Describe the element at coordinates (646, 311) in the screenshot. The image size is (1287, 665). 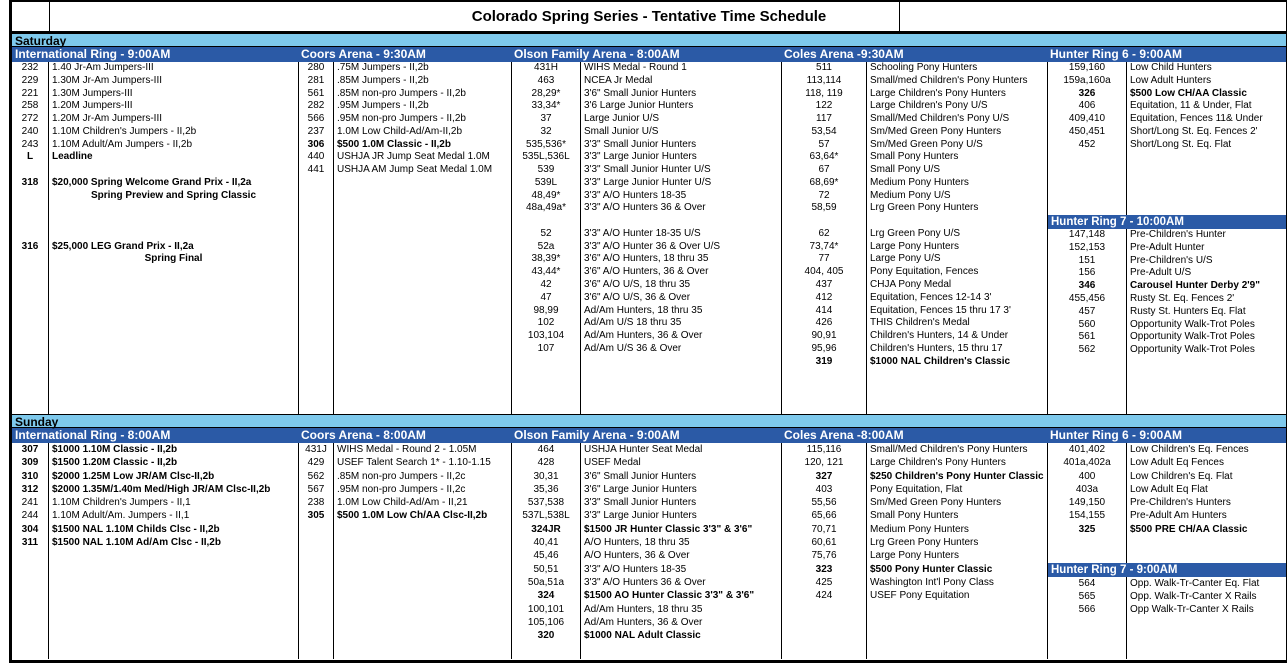
I see `schedule-row: 98,99 Ad/Am Hunters, 18 thru 35` at that location.